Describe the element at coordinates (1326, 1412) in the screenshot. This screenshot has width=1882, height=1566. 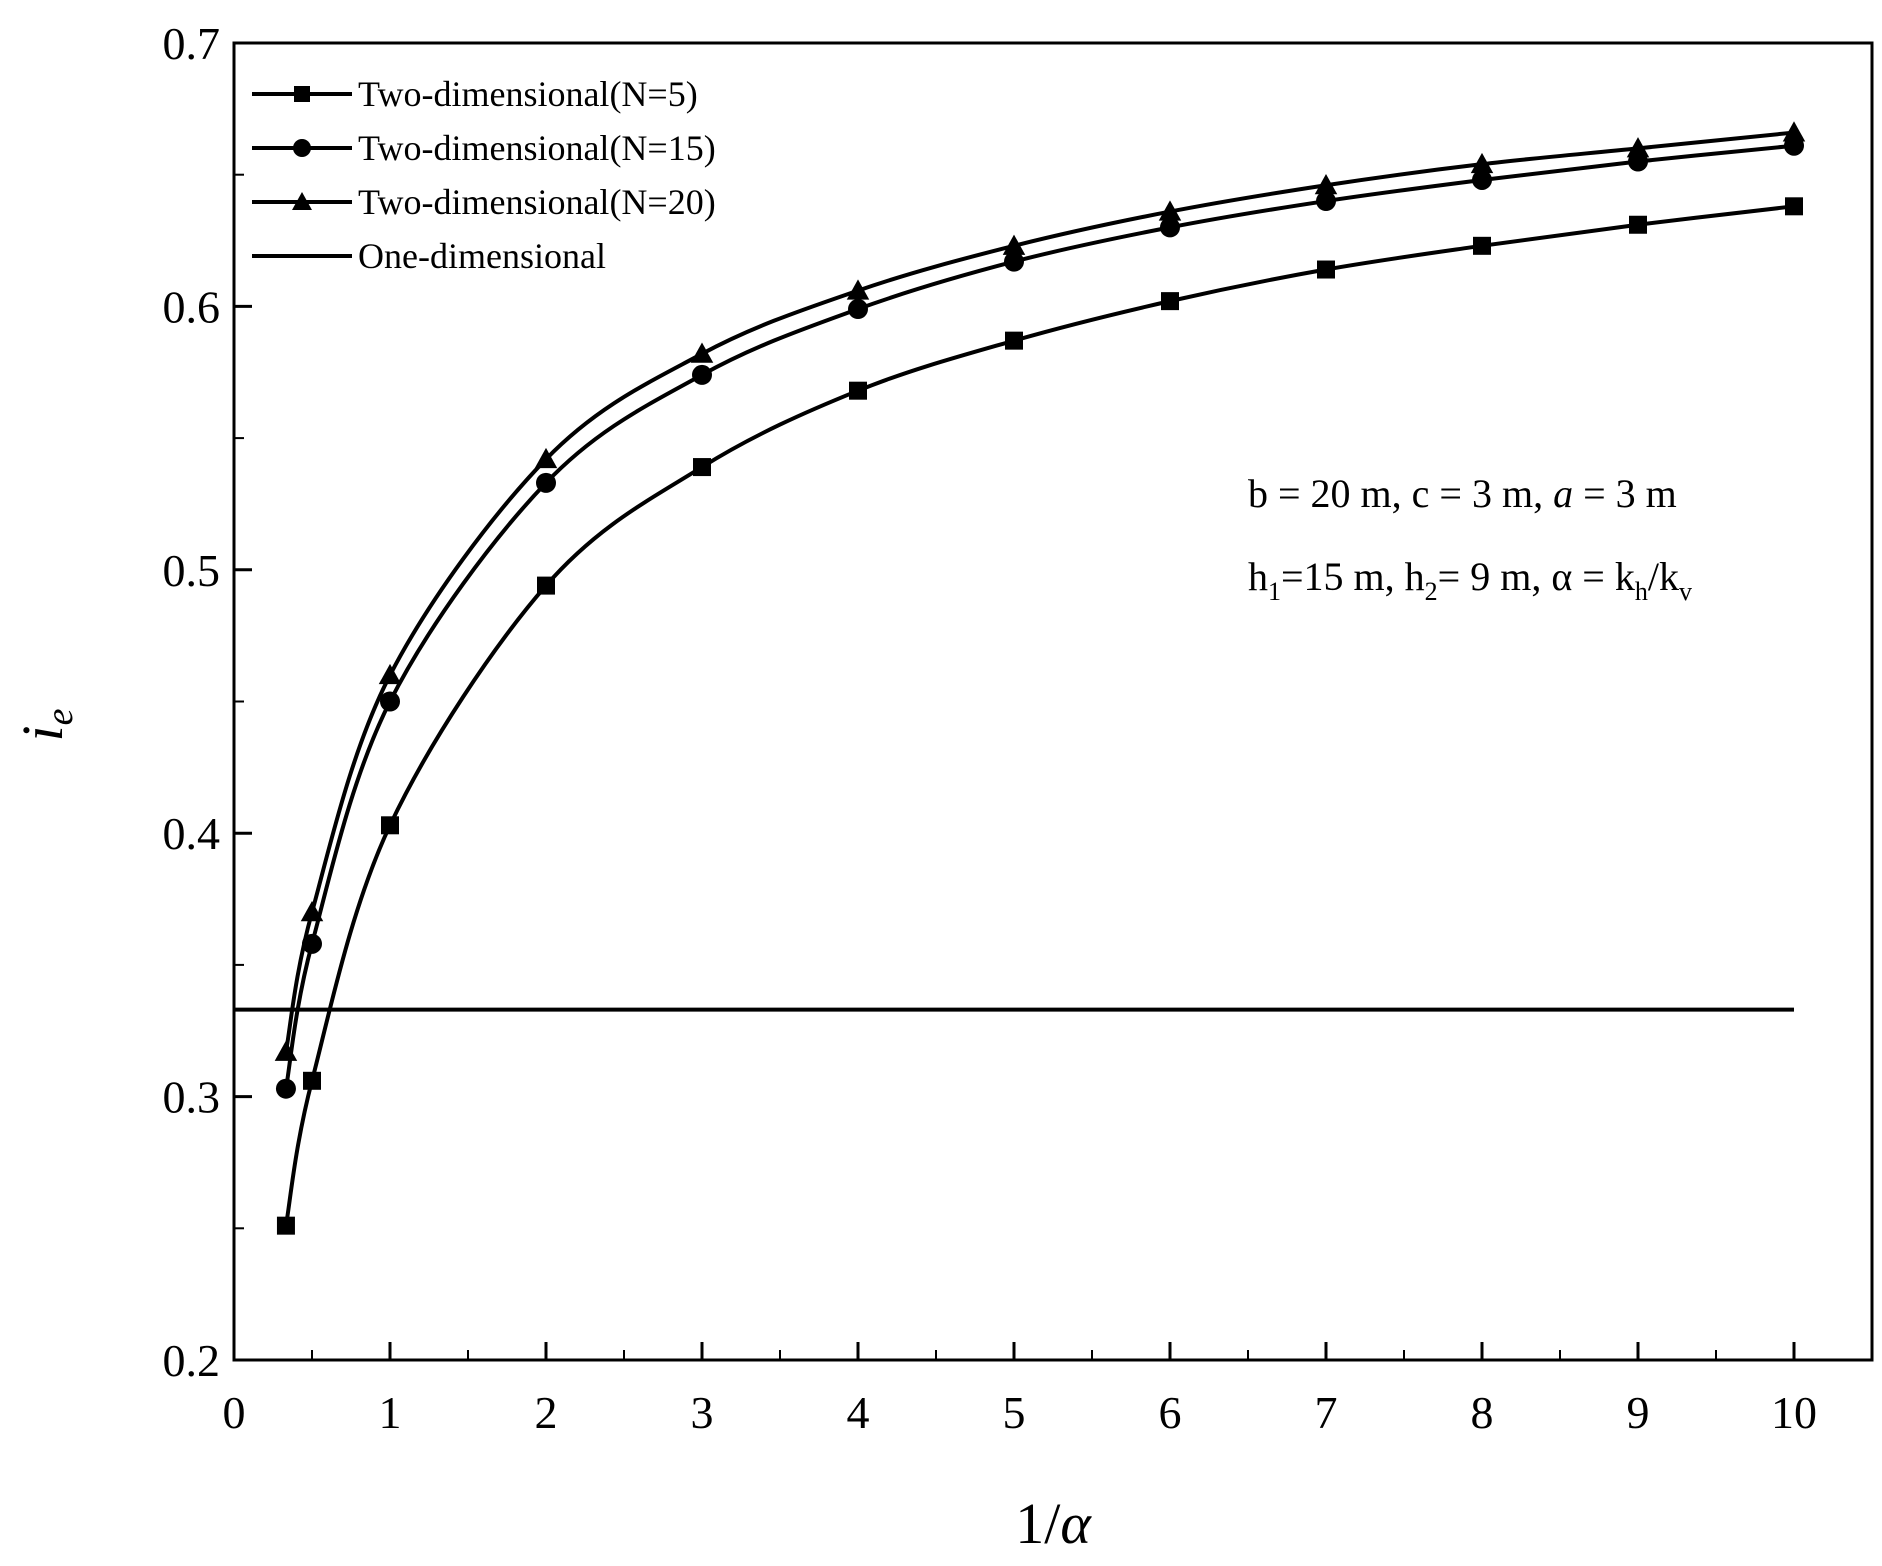
I see `x-tick-label: 7` at that location.